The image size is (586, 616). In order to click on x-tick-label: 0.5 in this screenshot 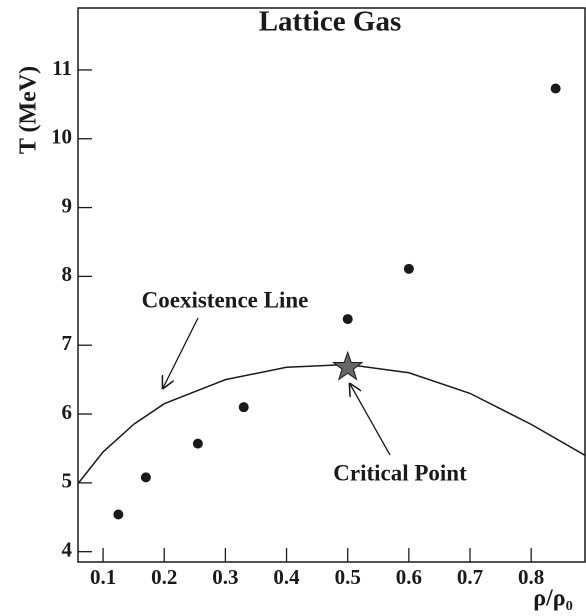, I will do `click(348, 577)`.